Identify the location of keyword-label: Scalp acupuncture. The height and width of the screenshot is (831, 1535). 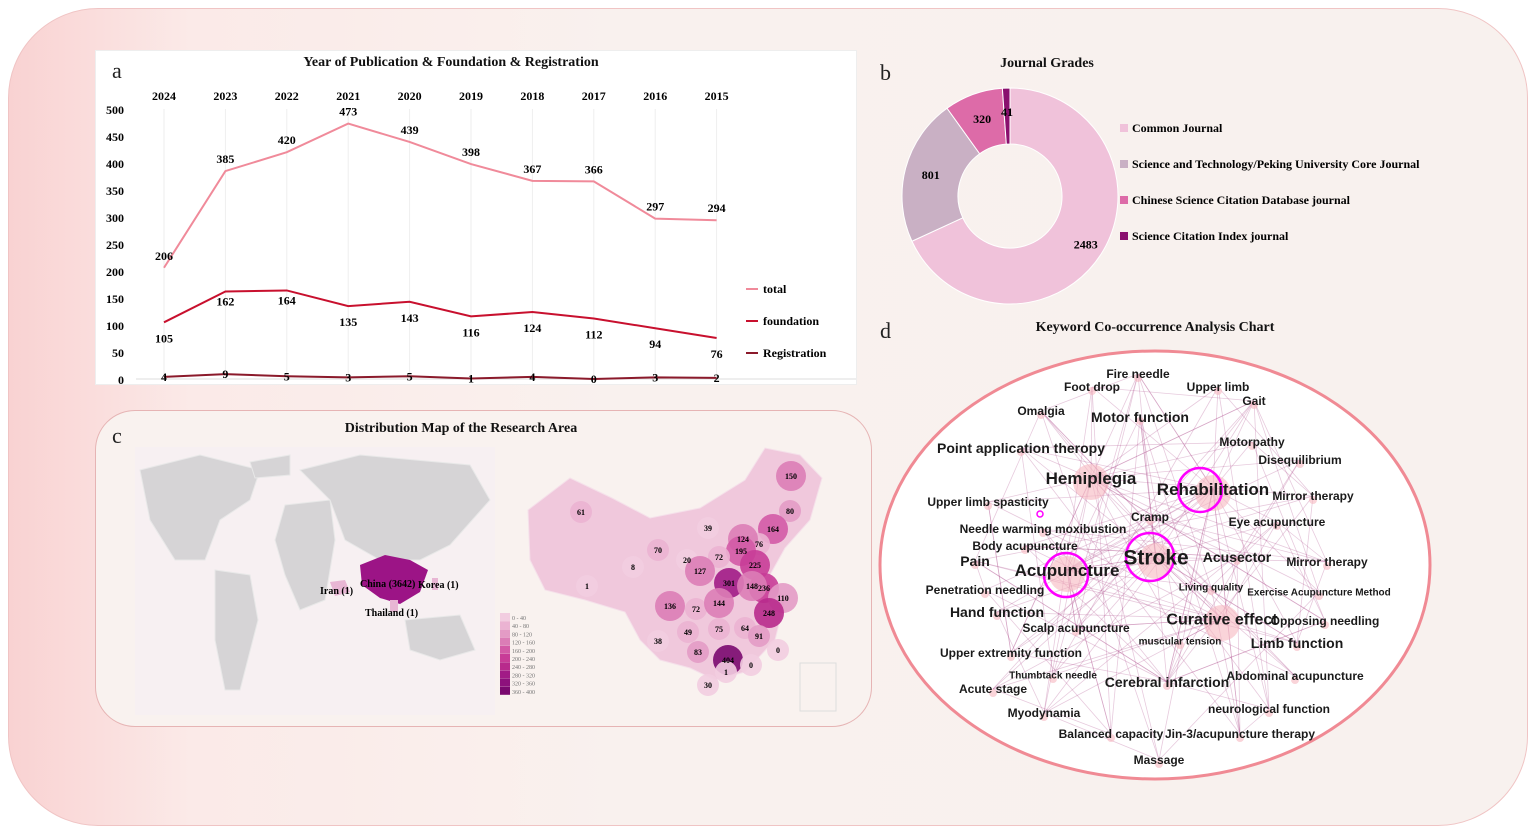
(1076, 628).